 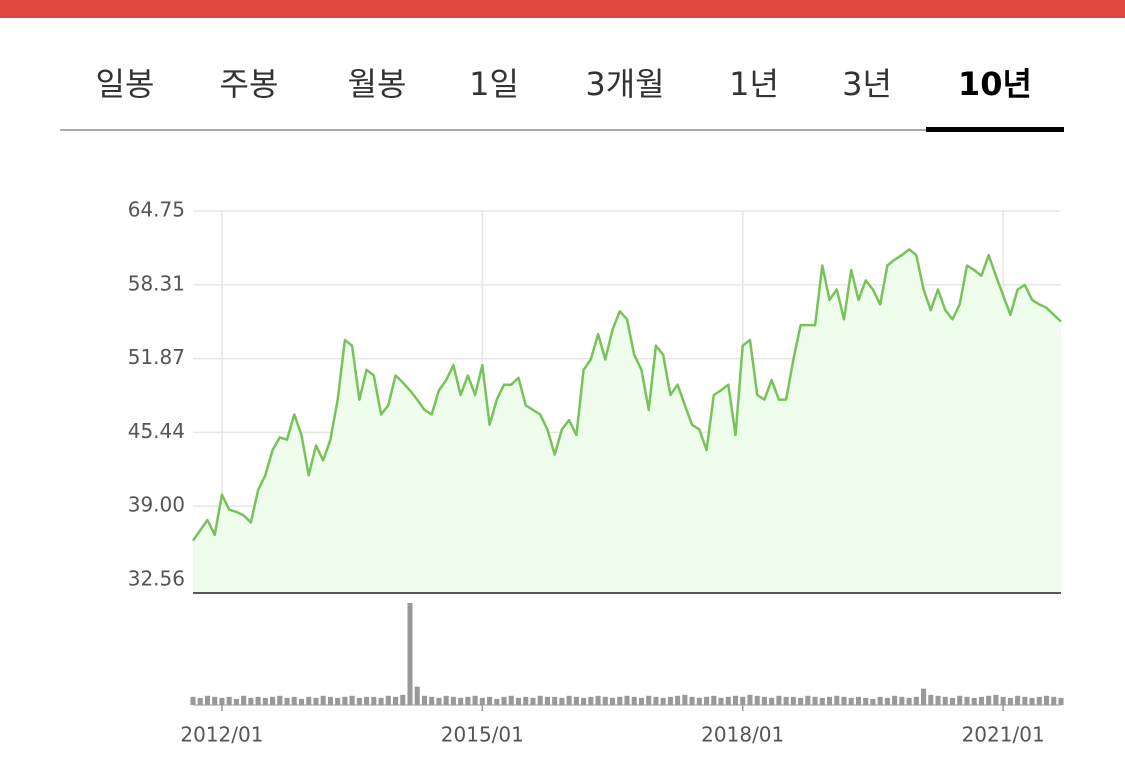 I want to click on tab: 1일, so click(x=494, y=84).